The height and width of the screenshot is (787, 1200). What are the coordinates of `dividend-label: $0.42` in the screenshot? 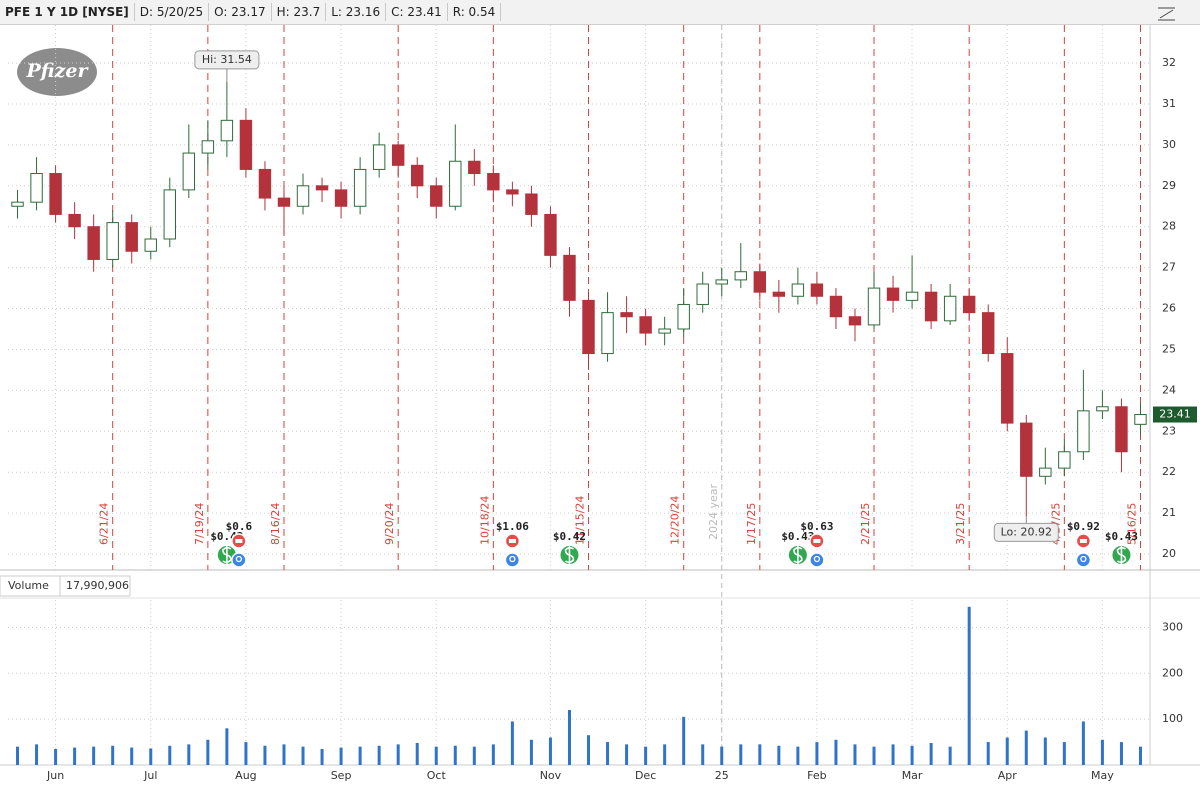 It's located at (569, 536).